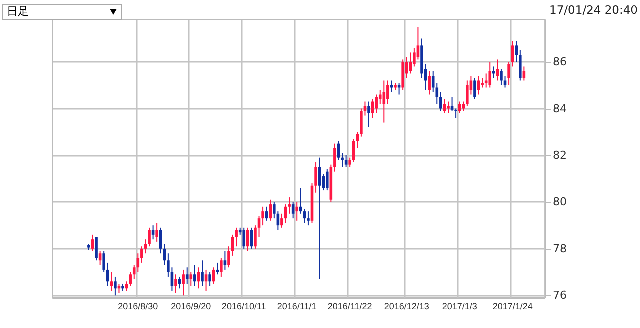  What do you see at coordinates (594, 10) in the screenshot?
I see `text: 17/01/24 20:40` at bounding box center [594, 10].